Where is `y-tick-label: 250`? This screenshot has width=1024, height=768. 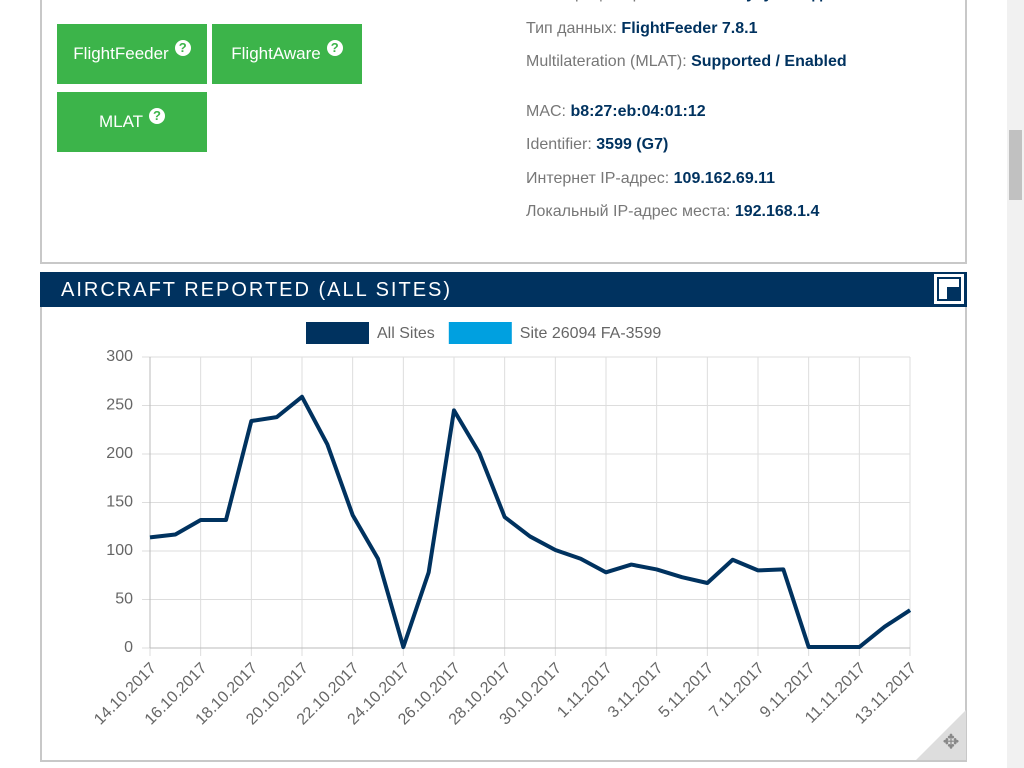 y-tick-label: 250 is located at coordinates (119, 405).